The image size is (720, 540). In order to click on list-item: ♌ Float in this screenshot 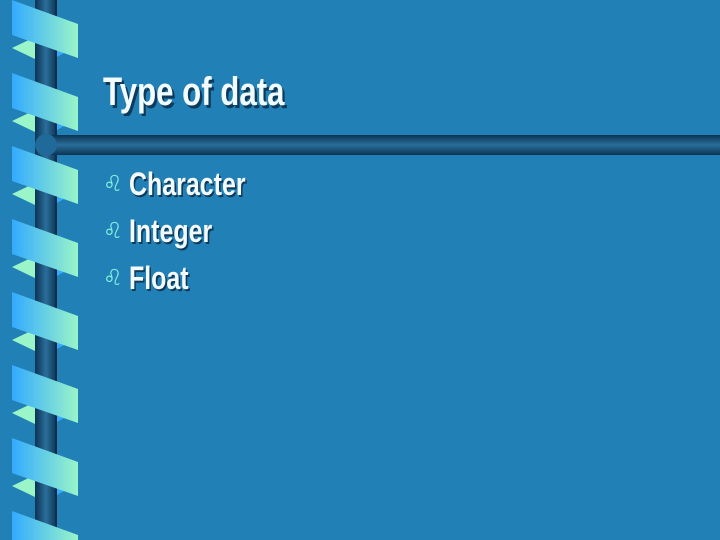, I will do `click(146, 278)`.